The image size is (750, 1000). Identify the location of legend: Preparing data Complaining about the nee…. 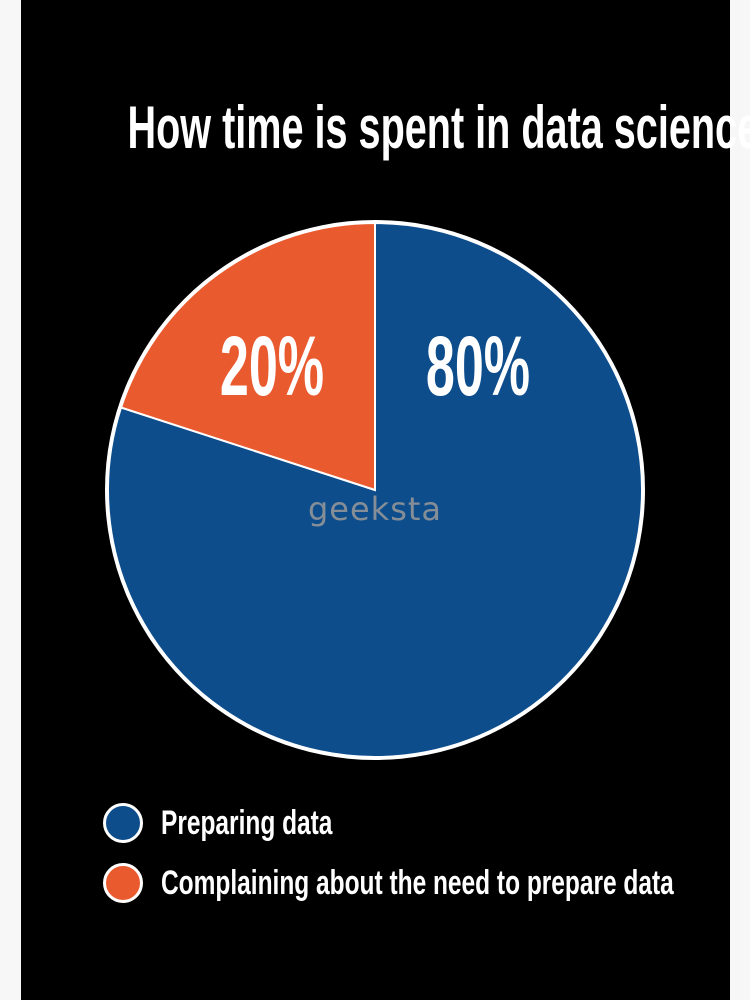
(426, 860).